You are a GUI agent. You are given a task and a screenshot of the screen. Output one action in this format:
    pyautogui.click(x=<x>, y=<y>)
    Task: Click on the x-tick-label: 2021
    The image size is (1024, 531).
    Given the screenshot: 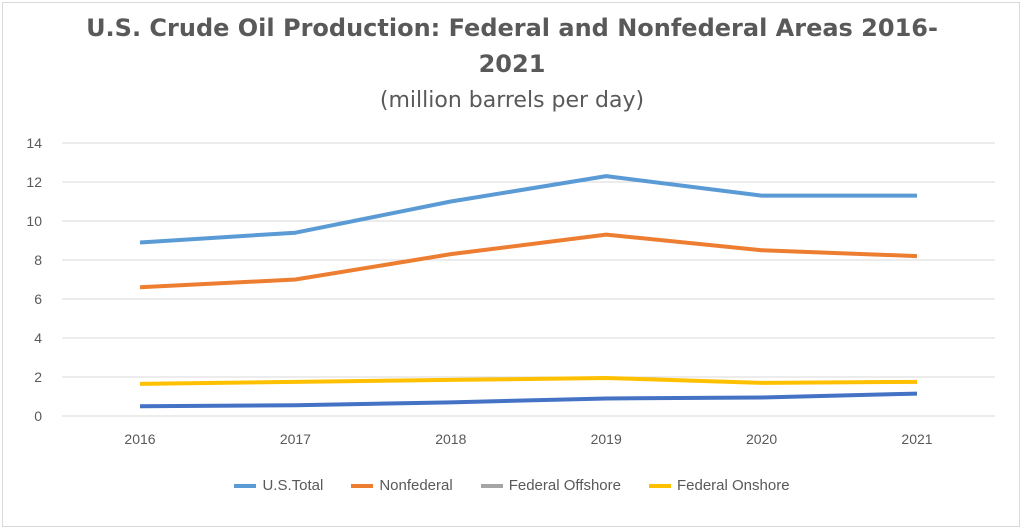 What is the action you would take?
    pyautogui.click(x=916, y=439)
    